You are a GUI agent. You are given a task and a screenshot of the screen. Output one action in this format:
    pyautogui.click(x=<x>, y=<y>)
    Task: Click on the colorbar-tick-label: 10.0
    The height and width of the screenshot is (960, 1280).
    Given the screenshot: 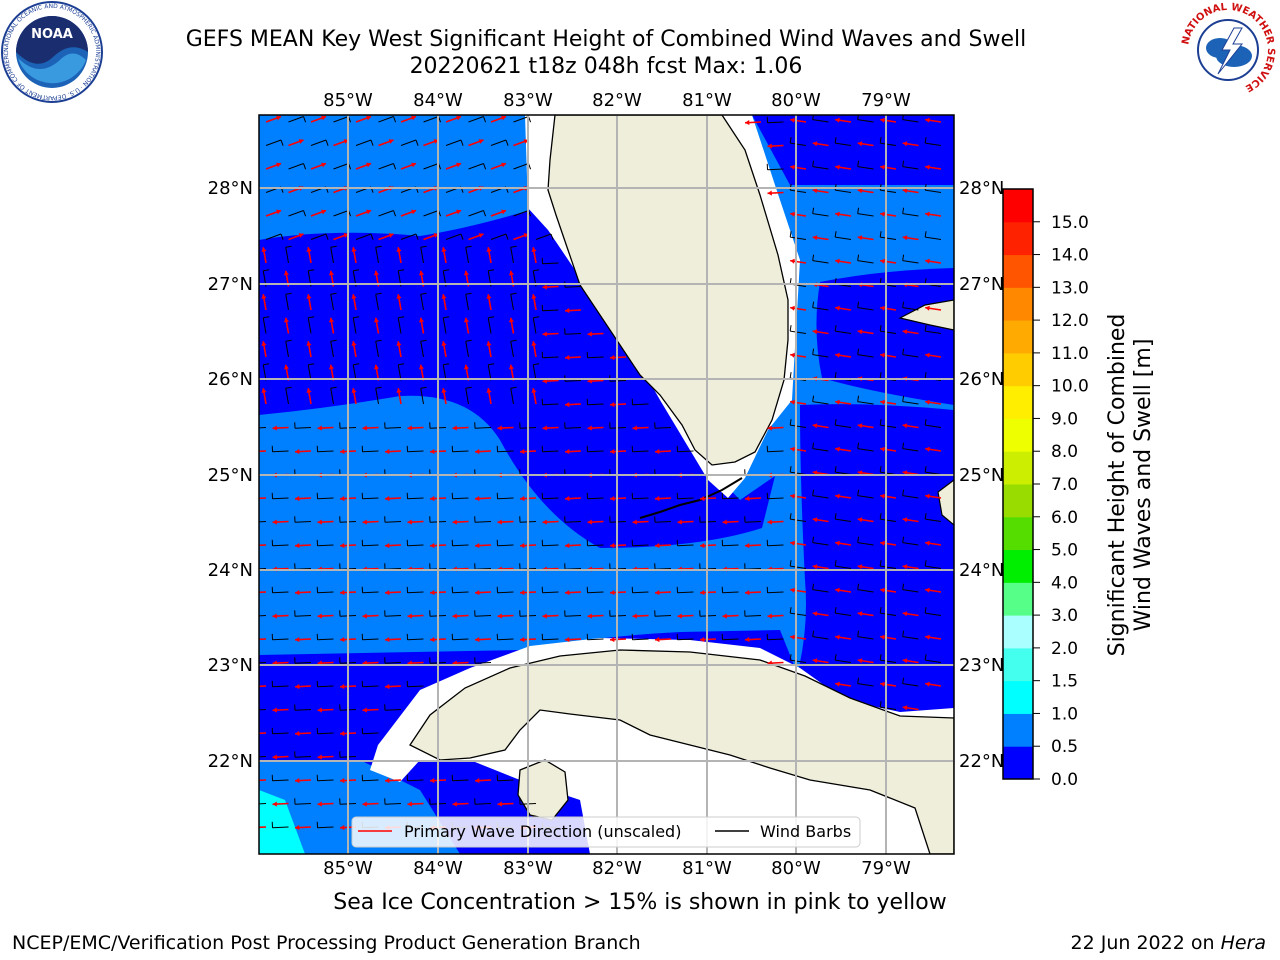 What is the action you would take?
    pyautogui.click(x=1070, y=387)
    